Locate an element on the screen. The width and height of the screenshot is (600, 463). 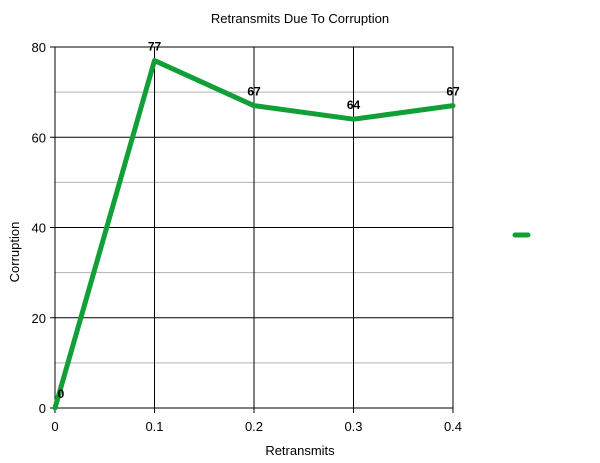
chart-title: Retransmits Due To Corruption is located at coordinates (300, 18).